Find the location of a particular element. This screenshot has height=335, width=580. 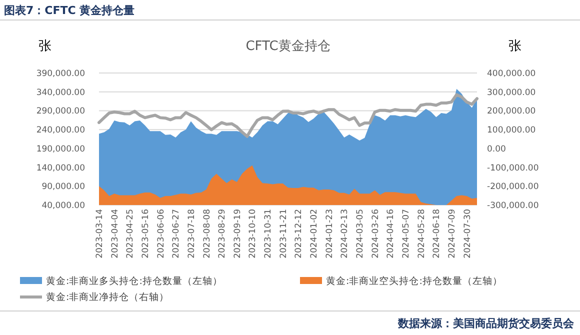

y2-tick-label: -100,000.00 is located at coordinates (513, 168).